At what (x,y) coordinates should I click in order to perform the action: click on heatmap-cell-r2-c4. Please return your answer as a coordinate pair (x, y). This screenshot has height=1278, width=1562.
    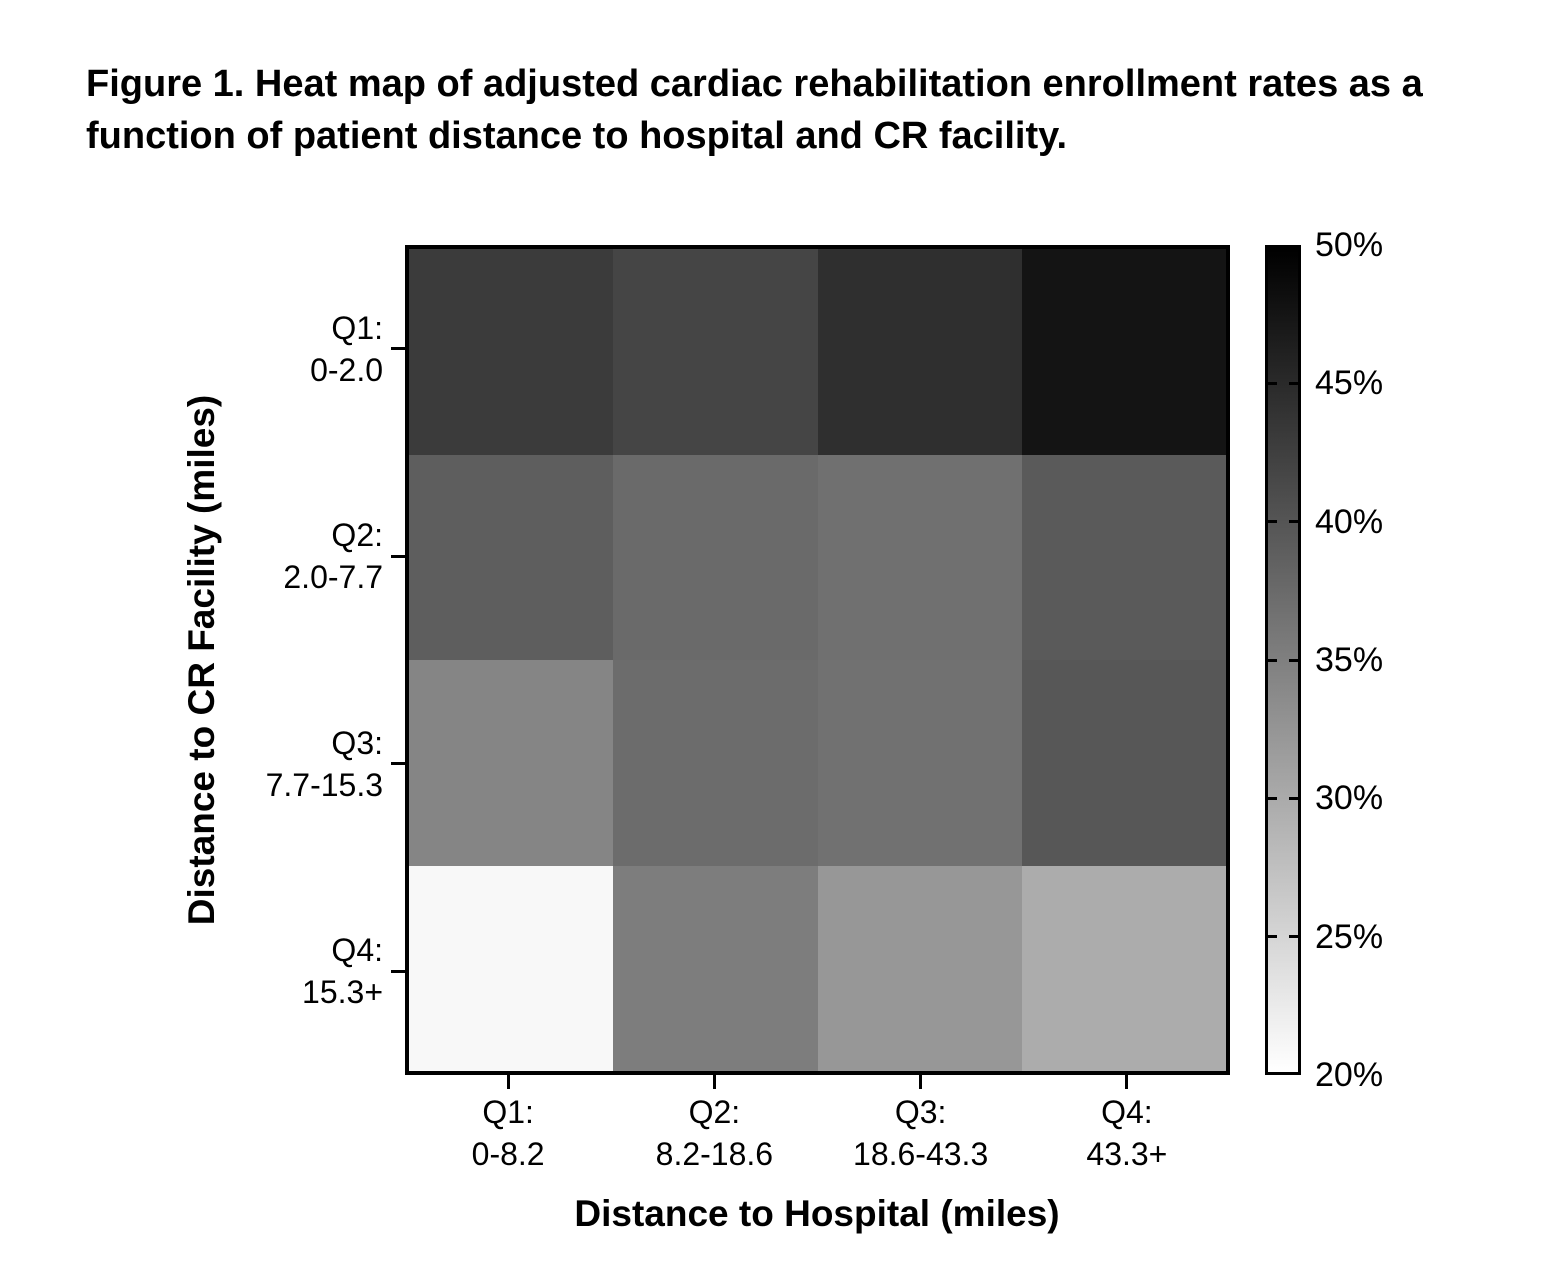
    Looking at the image, I should click on (1123, 557).